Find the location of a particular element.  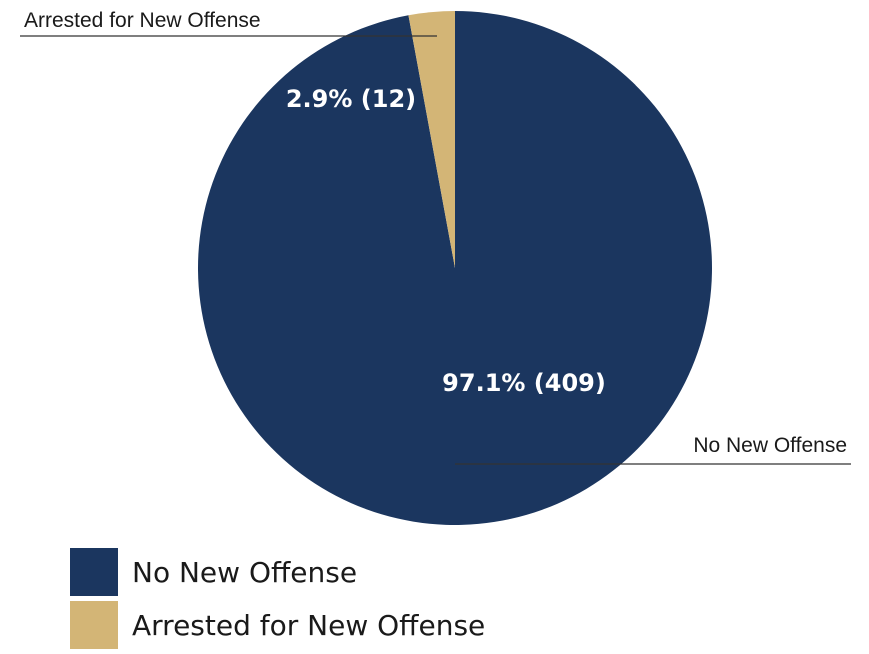

slice-label-arrested: 2.9% (12) is located at coordinates (351, 99).